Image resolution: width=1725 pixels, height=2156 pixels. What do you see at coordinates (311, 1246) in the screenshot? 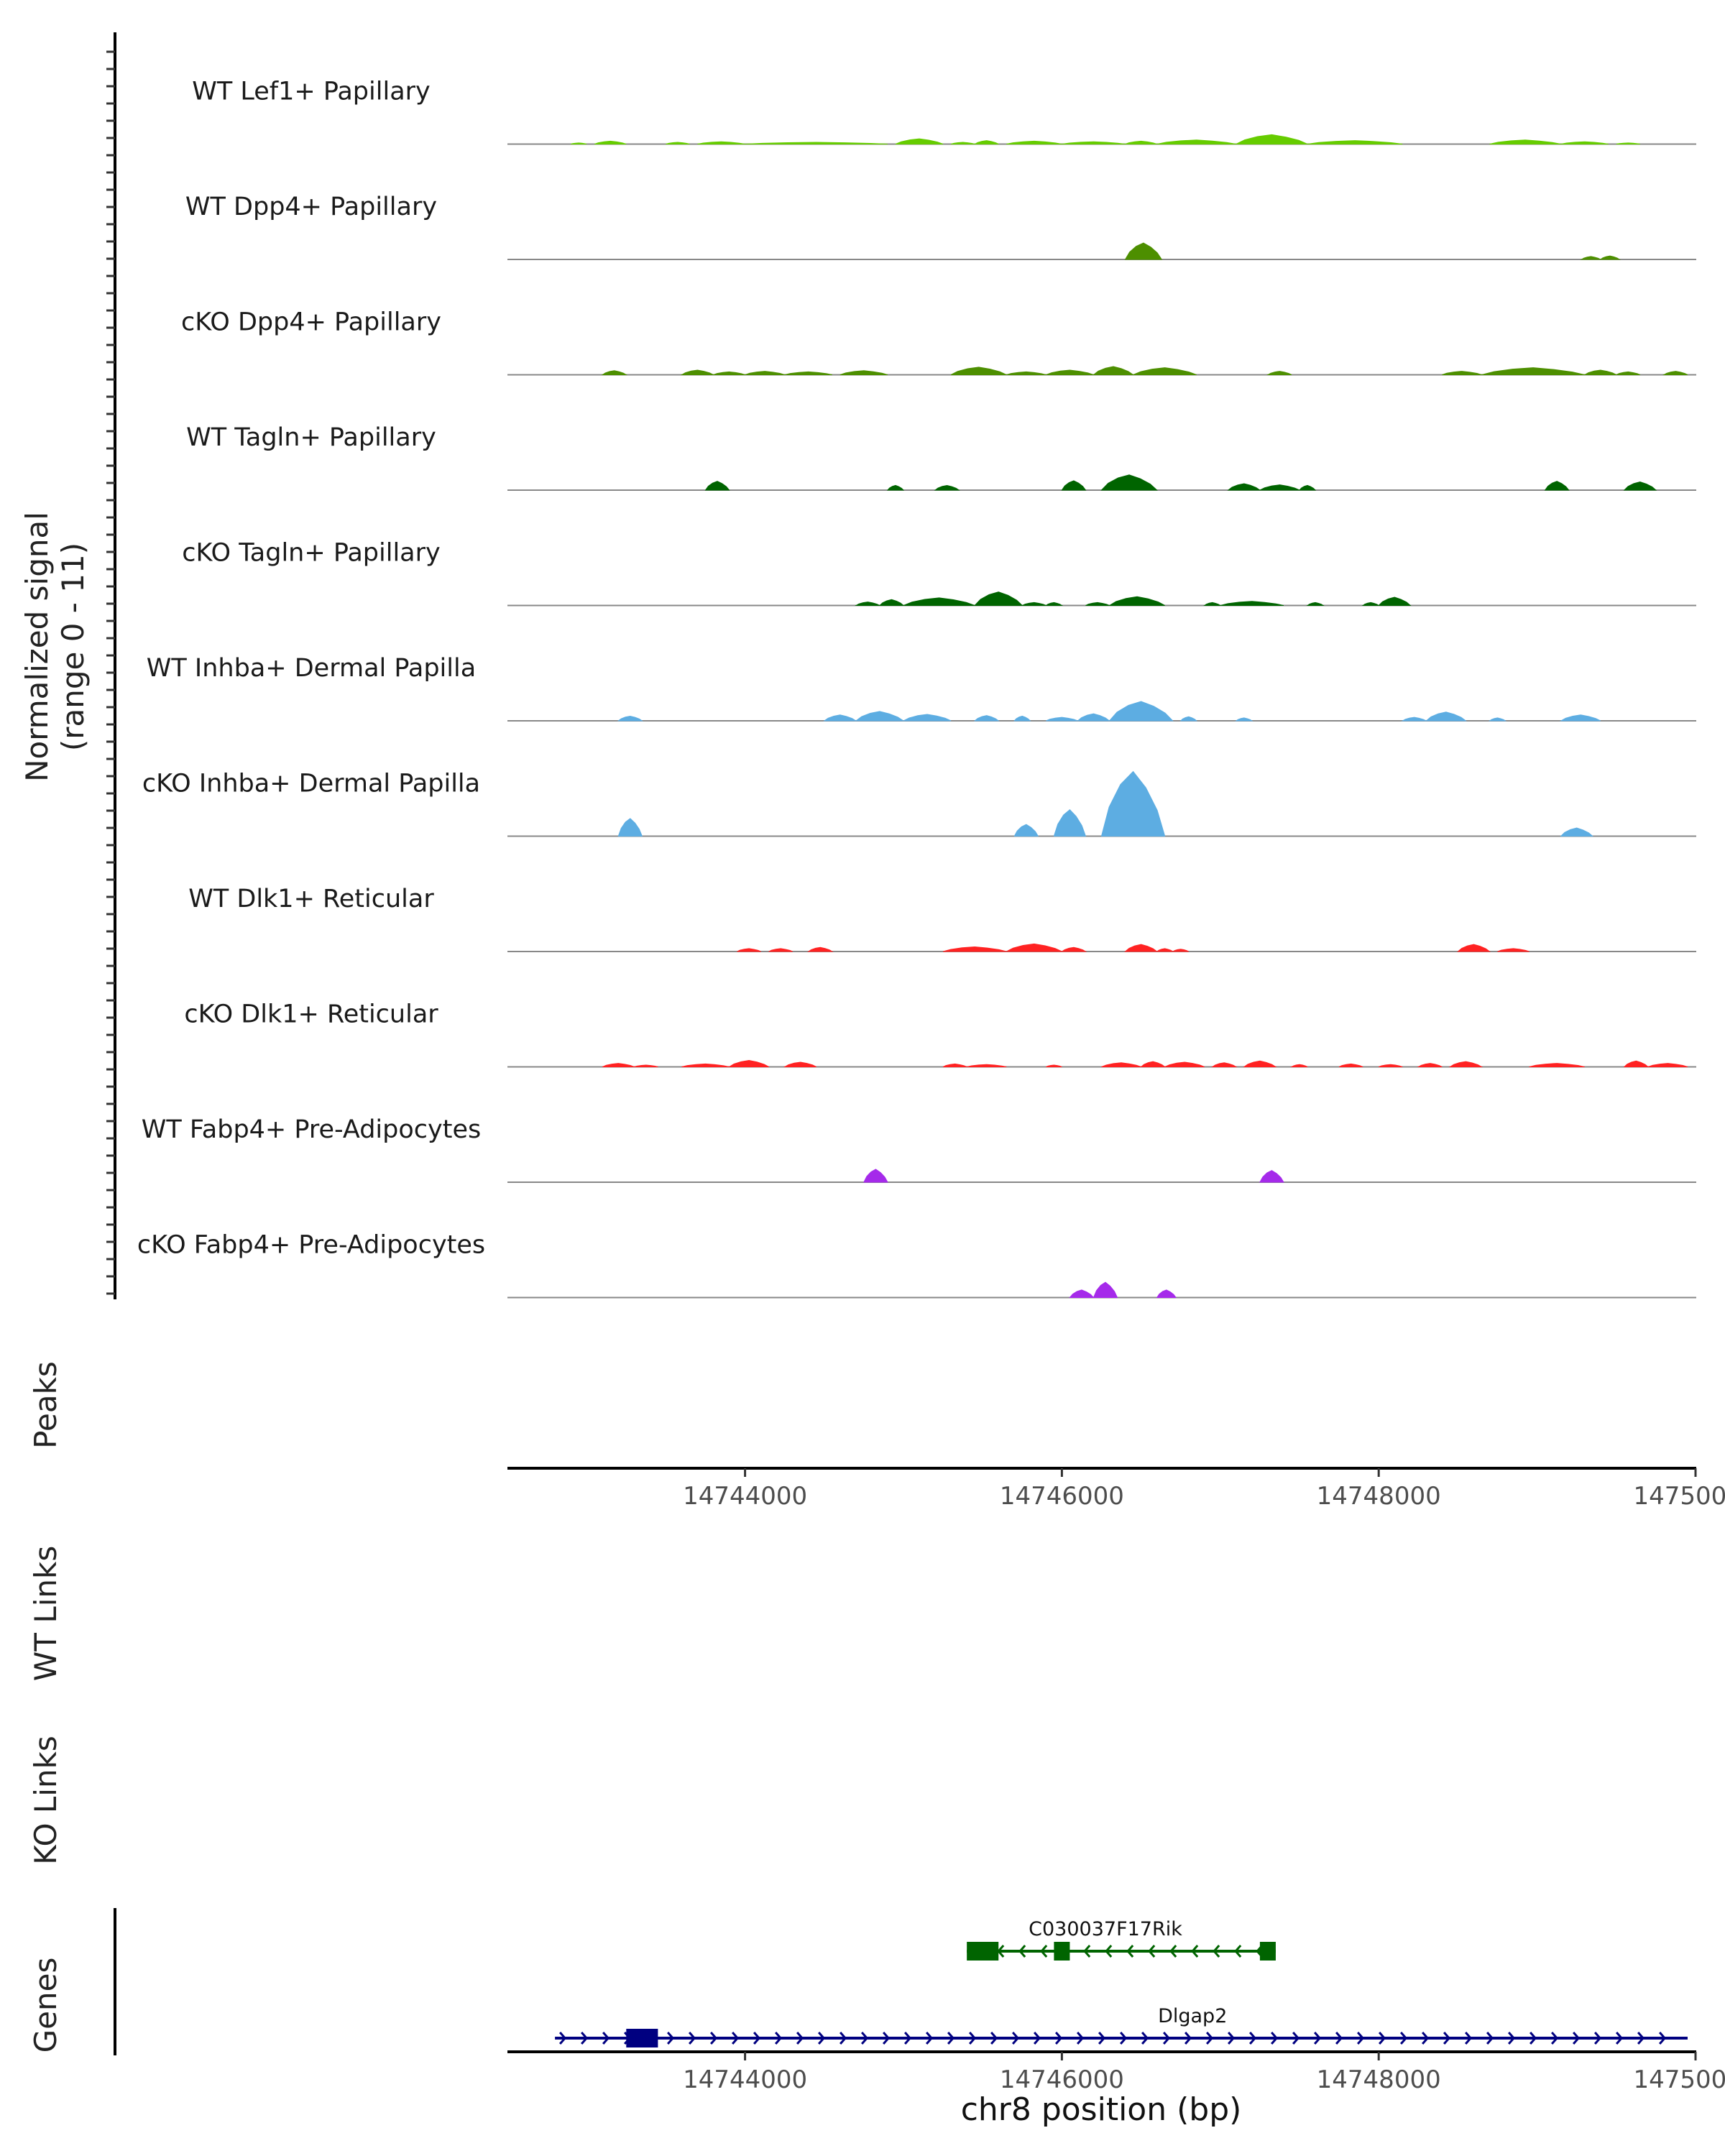
I see `track-label: cKO Fabp4+ Pre-Adipocytes` at bounding box center [311, 1246].